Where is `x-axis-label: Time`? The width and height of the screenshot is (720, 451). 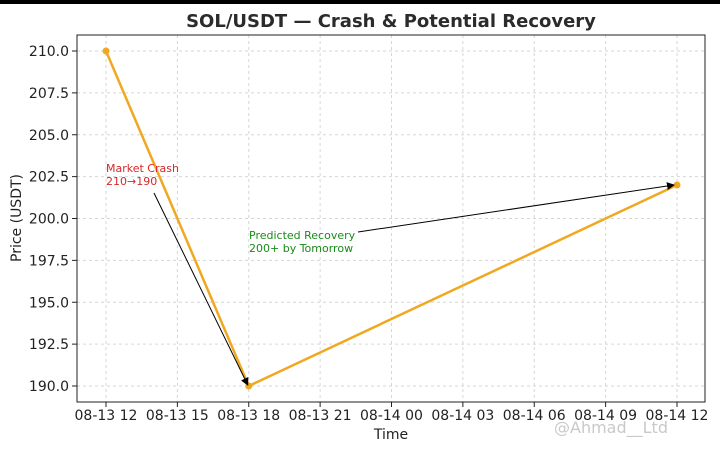 x-axis-label: Time is located at coordinates (390, 435).